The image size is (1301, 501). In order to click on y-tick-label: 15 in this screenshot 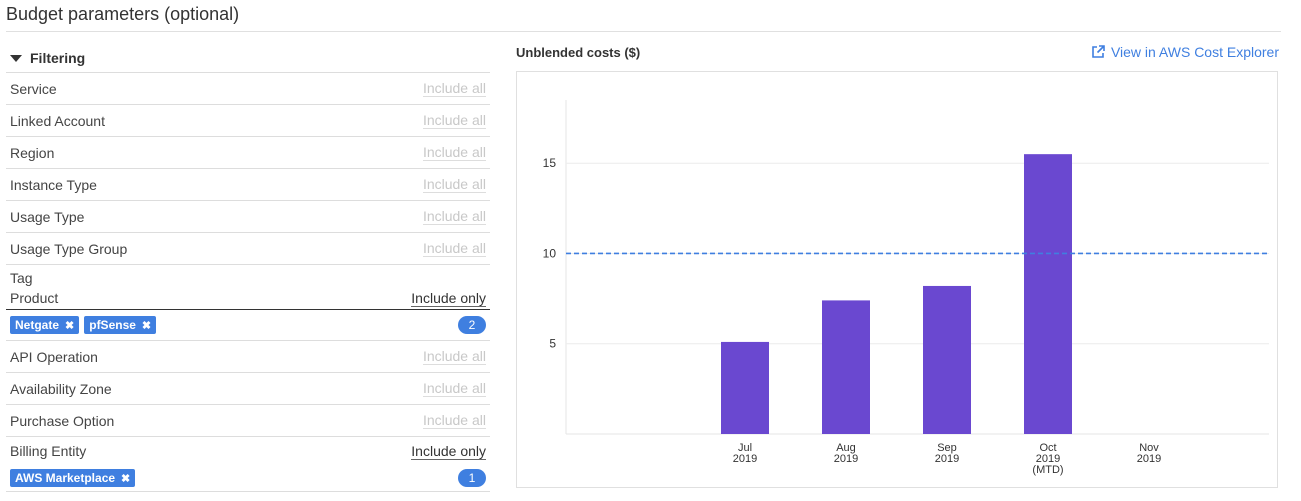, I will do `click(550, 163)`.